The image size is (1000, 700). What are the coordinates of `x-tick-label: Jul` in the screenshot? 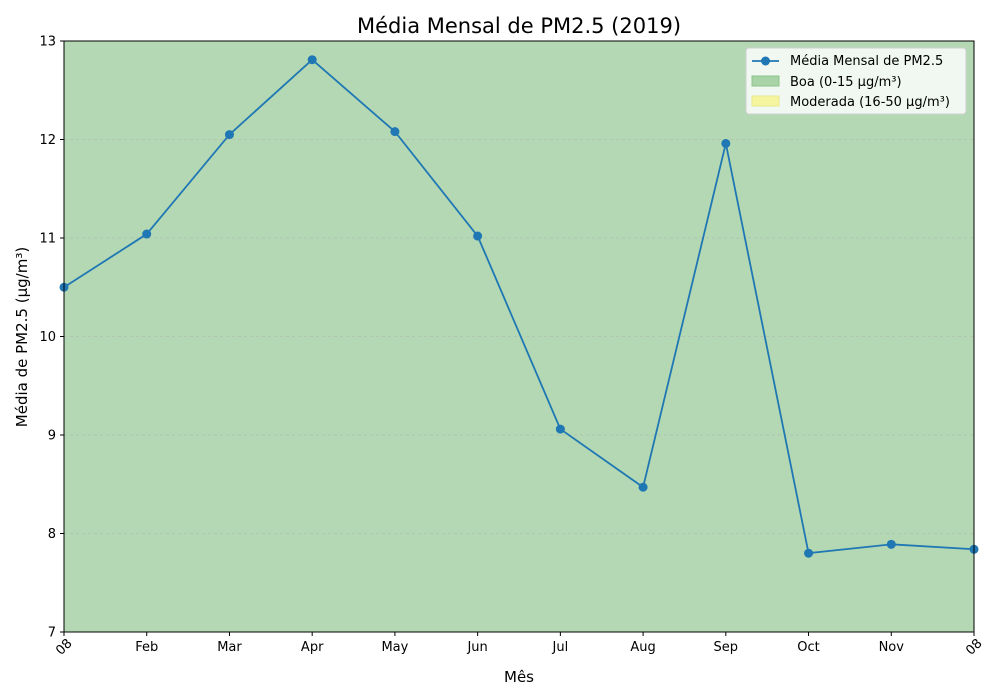 It's located at (560, 647).